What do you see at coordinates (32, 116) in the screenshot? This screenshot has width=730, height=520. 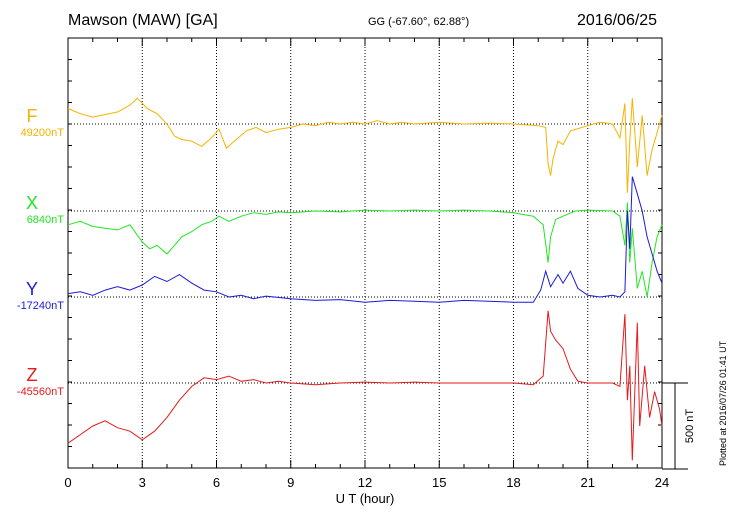 I see `component-letter: F` at bounding box center [32, 116].